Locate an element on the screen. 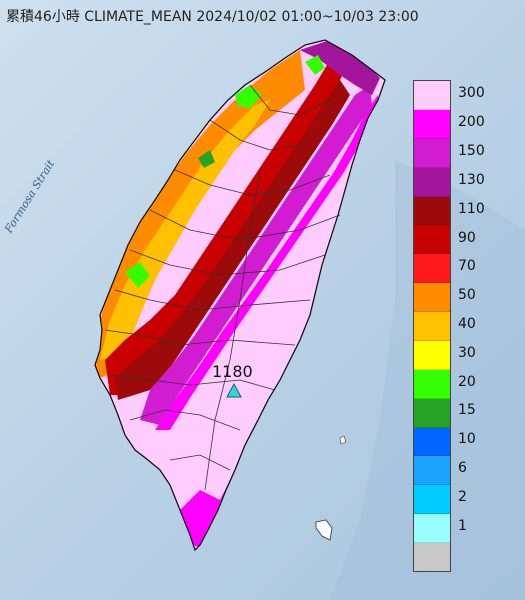  legend-label: 20 is located at coordinates (467, 381).